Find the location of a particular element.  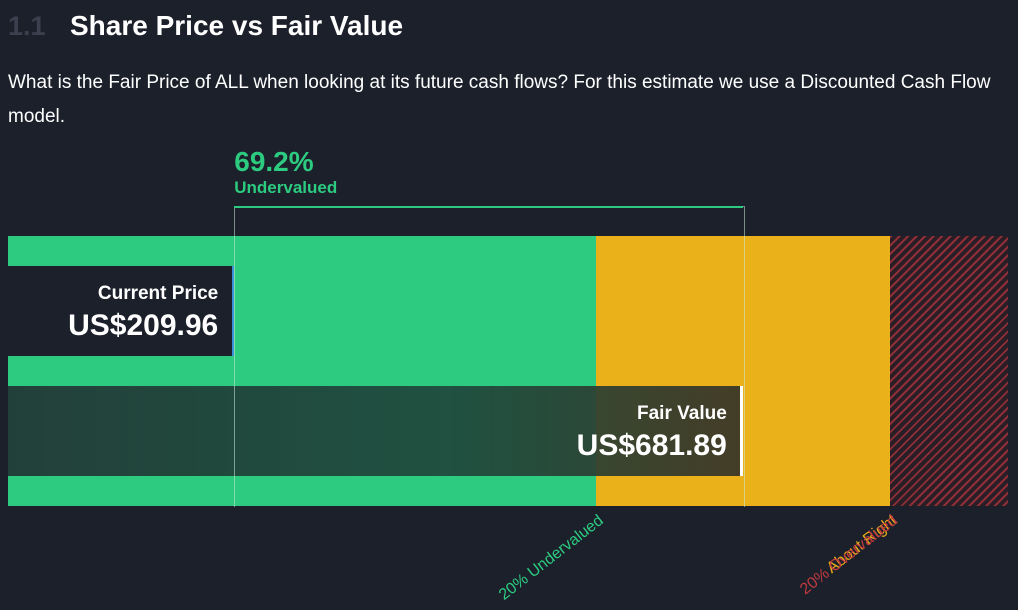

current-price-marker is located at coordinates (233, 311).